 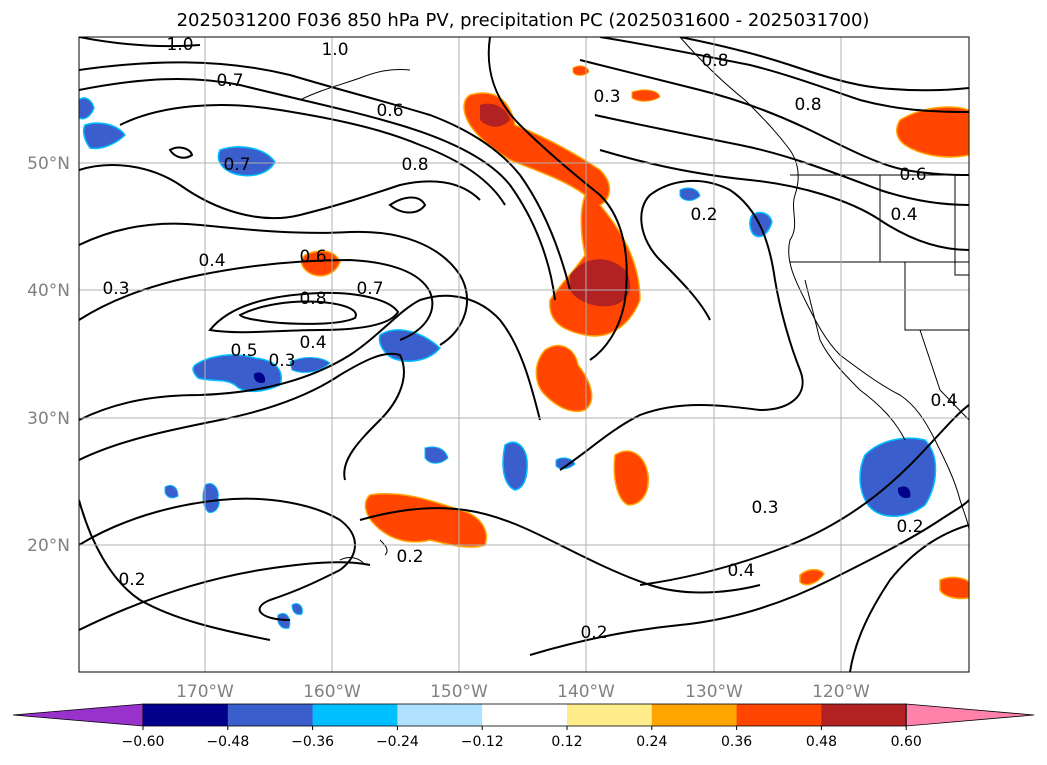 What do you see at coordinates (48, 355) in the screenshot?
I see `latitude-labels: 50°N 40°N 30°N 20°N` at bounding box center [48, 355].